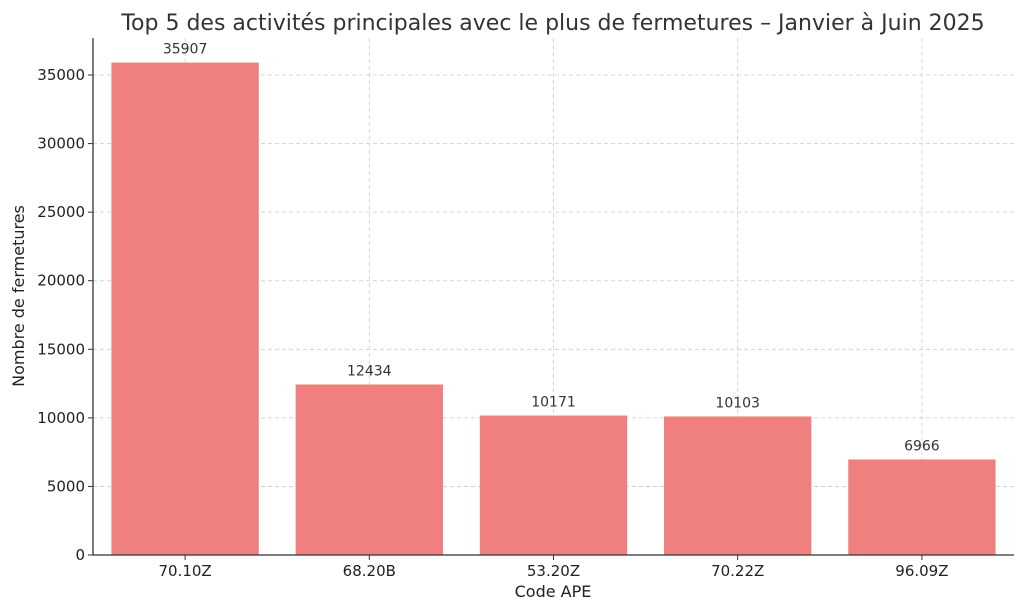 The image size is (1024, 611). What do you see at coordinates (185, 50) in the screenshot?
I see `data-label: 35907` at bounding box center [185, 50].